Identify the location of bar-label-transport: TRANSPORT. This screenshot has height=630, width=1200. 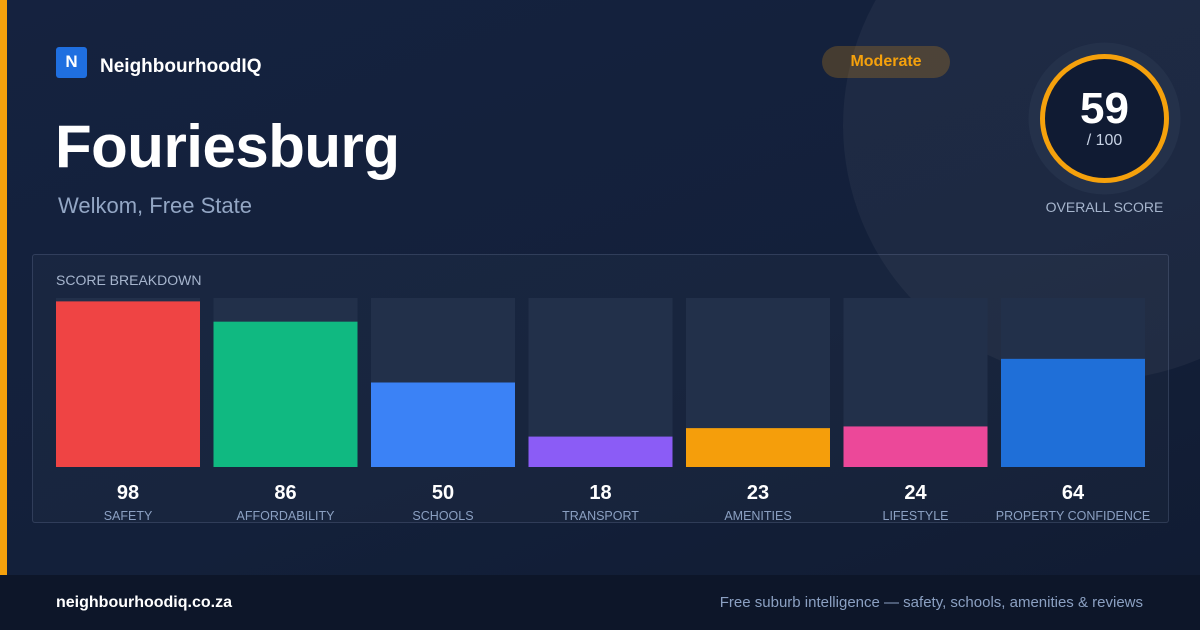
(600, 516).